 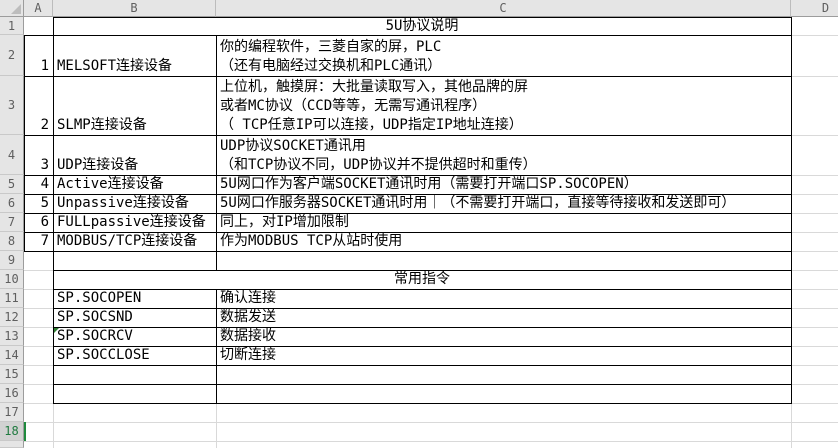 I want to click on cell-c14-desc: 切断连接, so click(x=248, y=355).